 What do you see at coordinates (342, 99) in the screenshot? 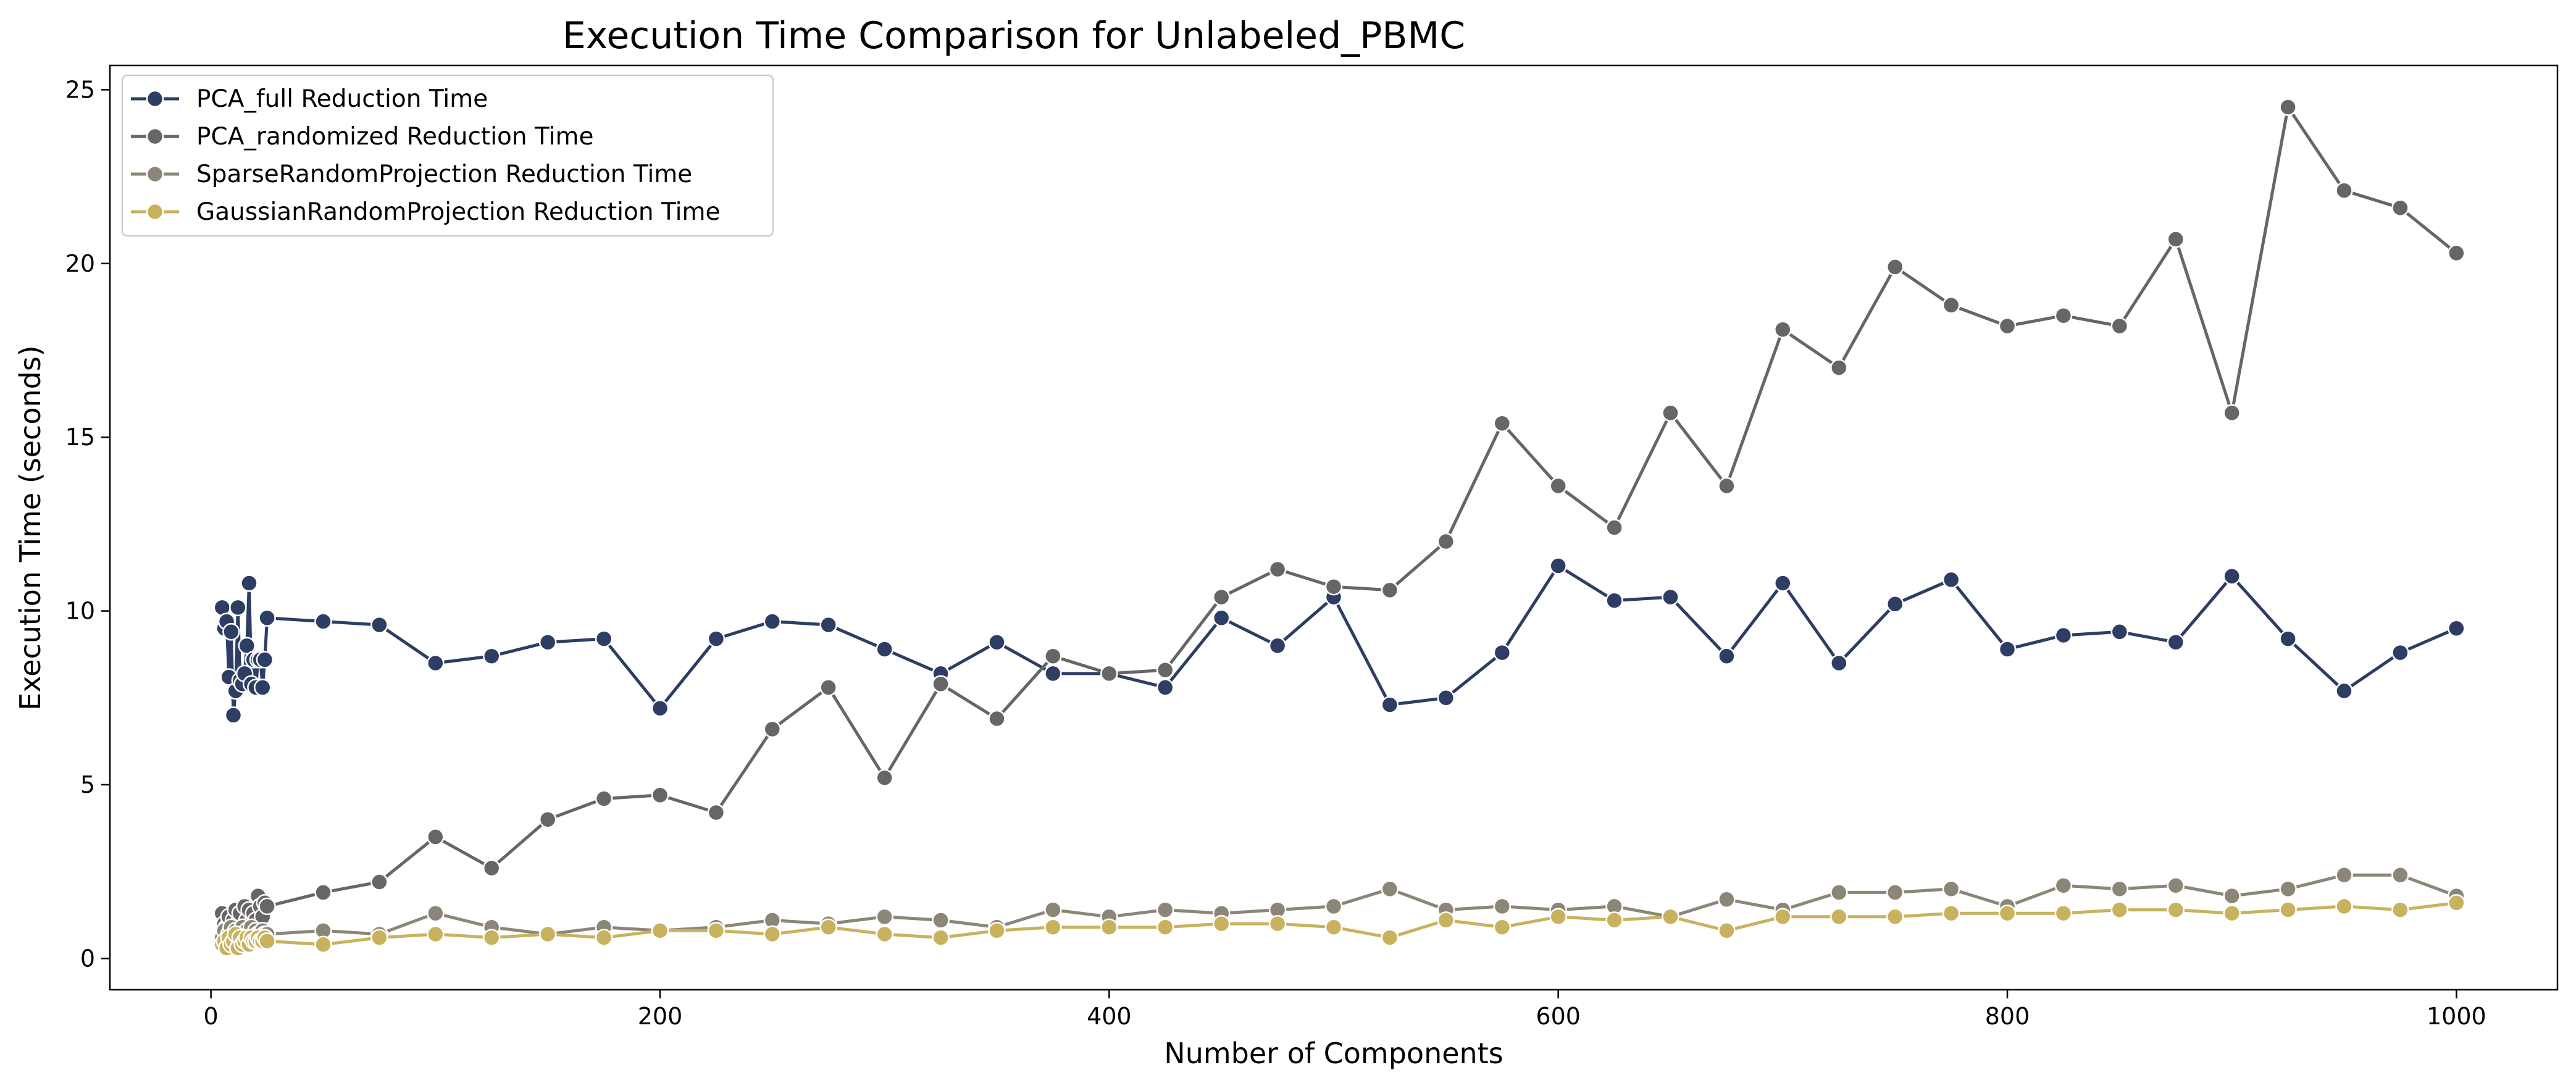
I see `legend-label: PCA_full Reduction Time` at bounding box center [342, 99].